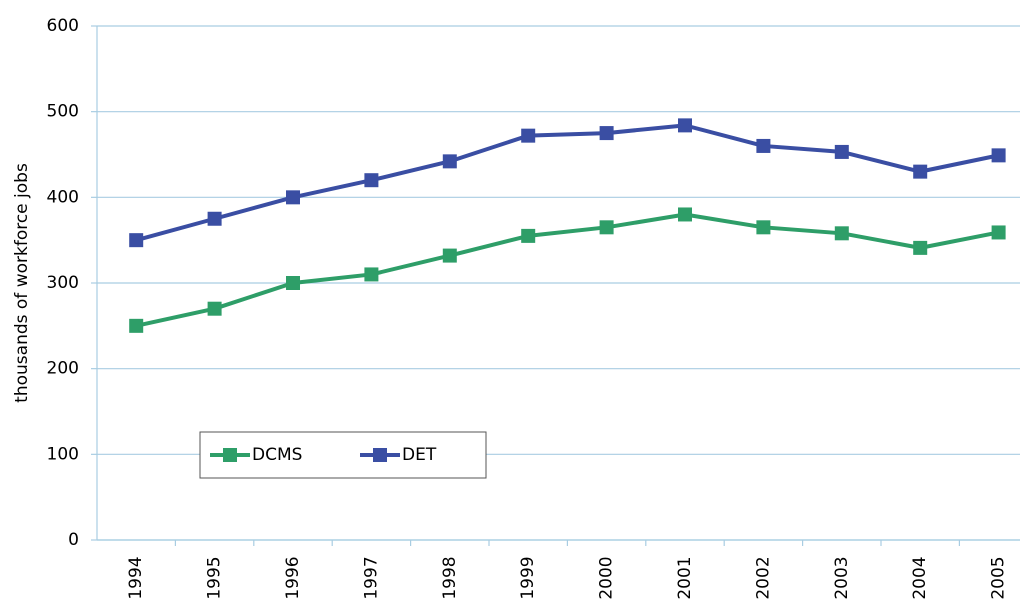 This screenshot has height=604, width=1024. I want to click on x-tick-label: 2000, so click(607, 577).